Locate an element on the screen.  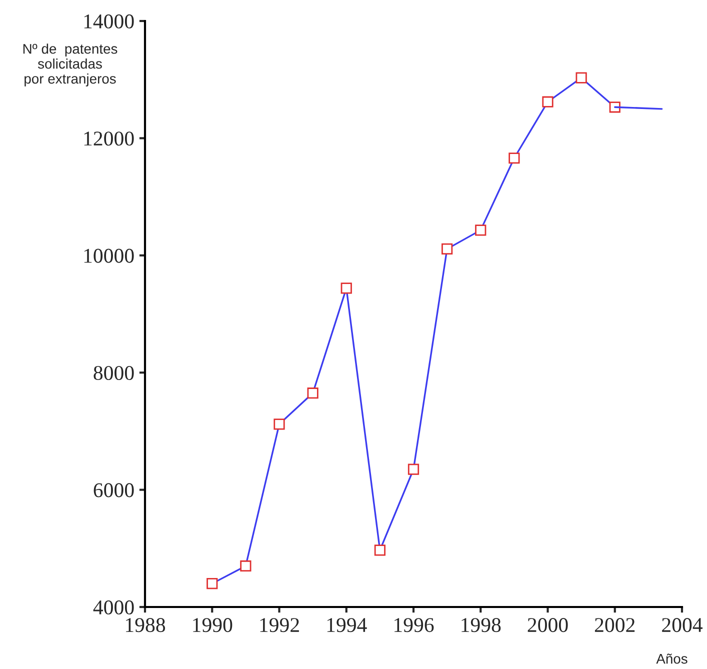
y-axis-title: Nº de patentes solicitadas por extranjeros is located at coordinates (70, 65).